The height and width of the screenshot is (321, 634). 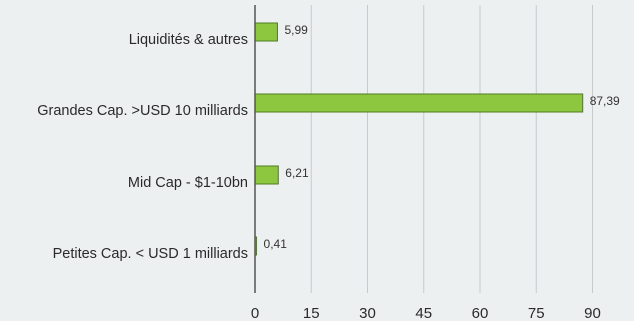 What do you see at coordinates (150, 254) in the screenshot?
I see `category-label: Petites Cap. < USD 1 milliards` at bounding box center [150, 254].